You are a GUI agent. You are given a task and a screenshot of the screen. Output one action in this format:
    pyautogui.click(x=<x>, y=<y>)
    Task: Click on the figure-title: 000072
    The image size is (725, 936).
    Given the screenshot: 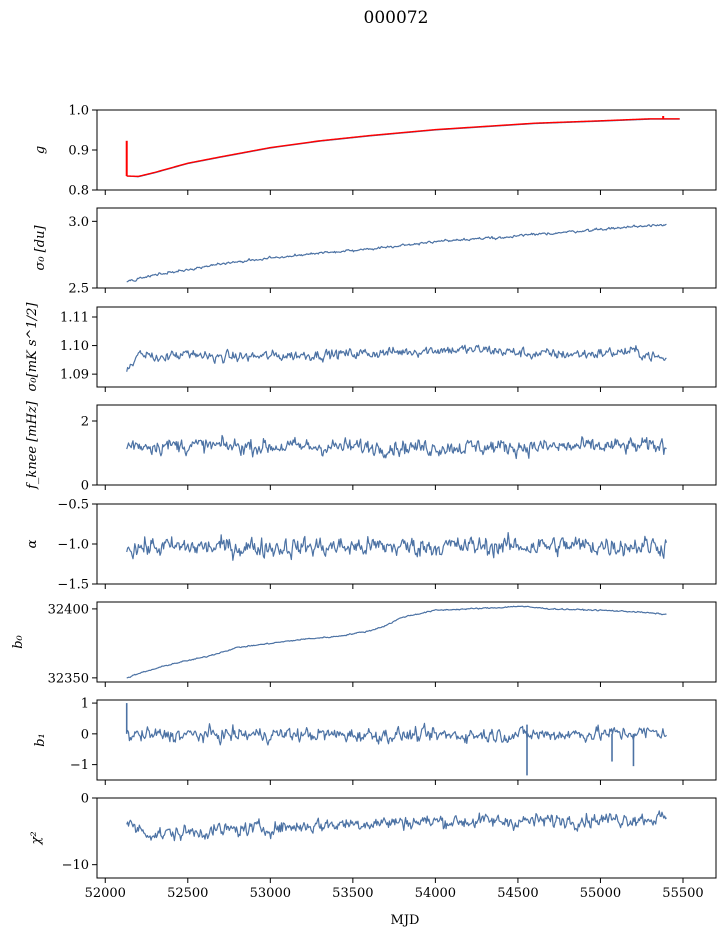 What is the action you would take?
    pyautogui.click(x=396, y=18)
    